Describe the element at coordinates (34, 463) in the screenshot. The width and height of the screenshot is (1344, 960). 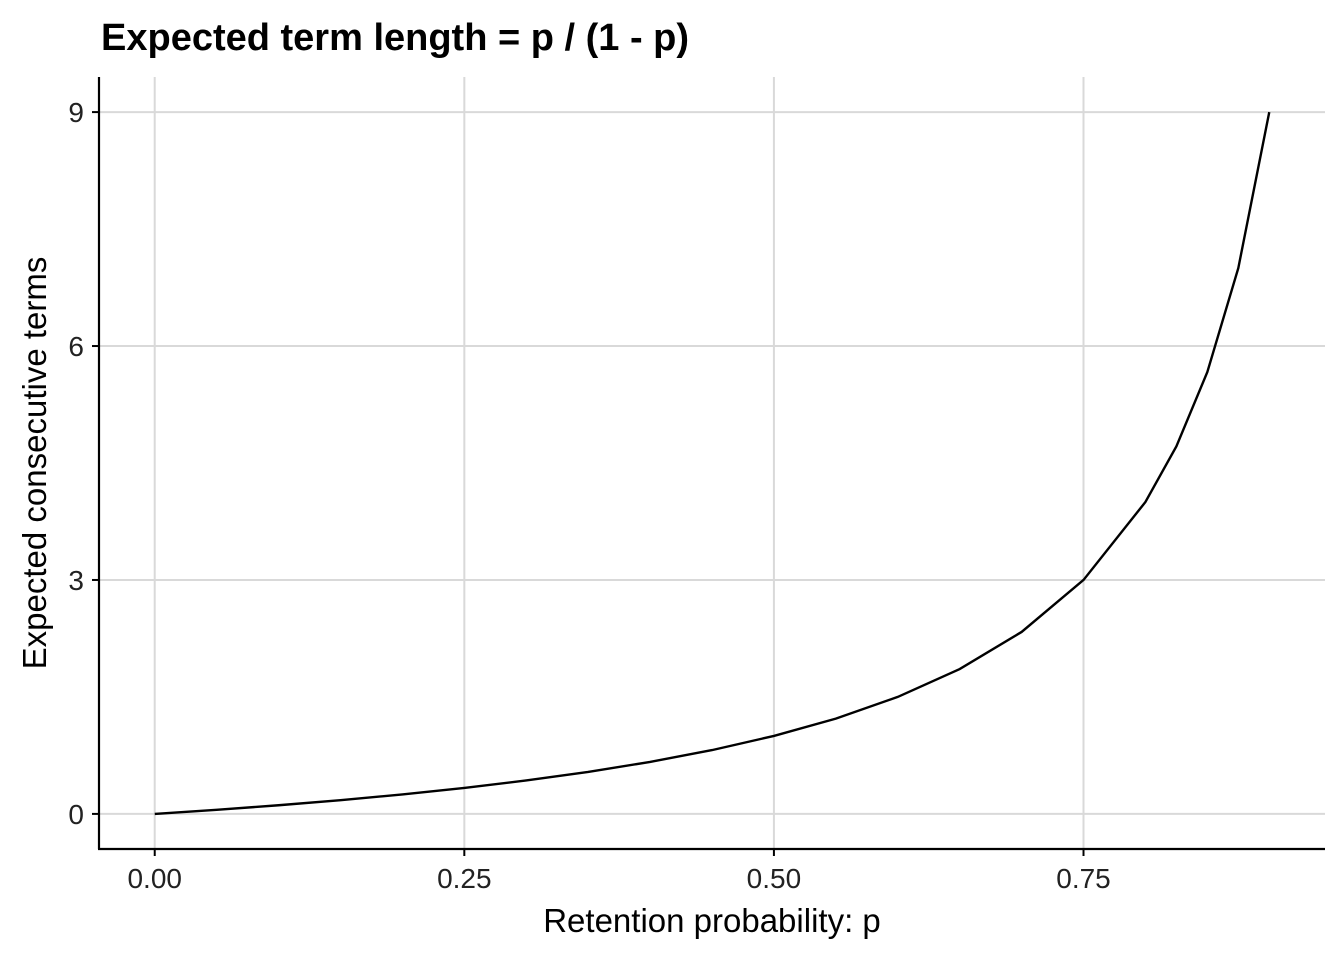
I see `y-axis-title: Expected consecutive terms` at that location.